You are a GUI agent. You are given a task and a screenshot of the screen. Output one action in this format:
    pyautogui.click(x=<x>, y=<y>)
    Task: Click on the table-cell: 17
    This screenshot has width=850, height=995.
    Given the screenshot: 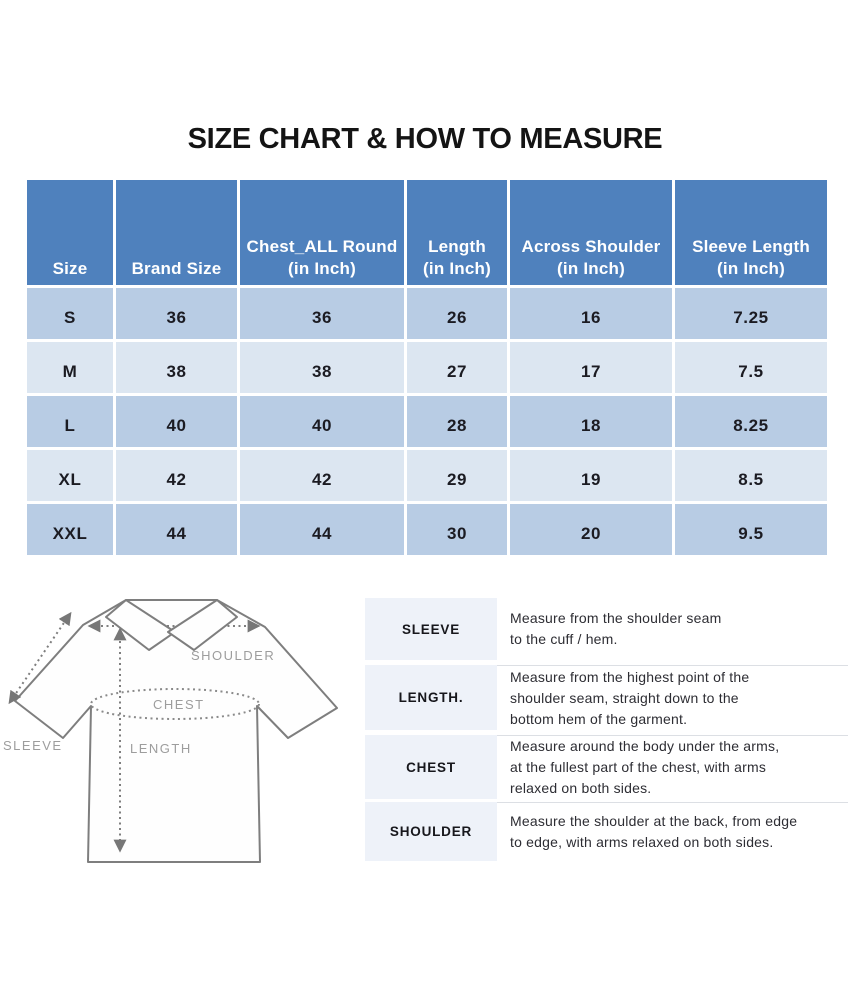 What is the action you would take?
    pyautogui.click(x=591, y=367)
    